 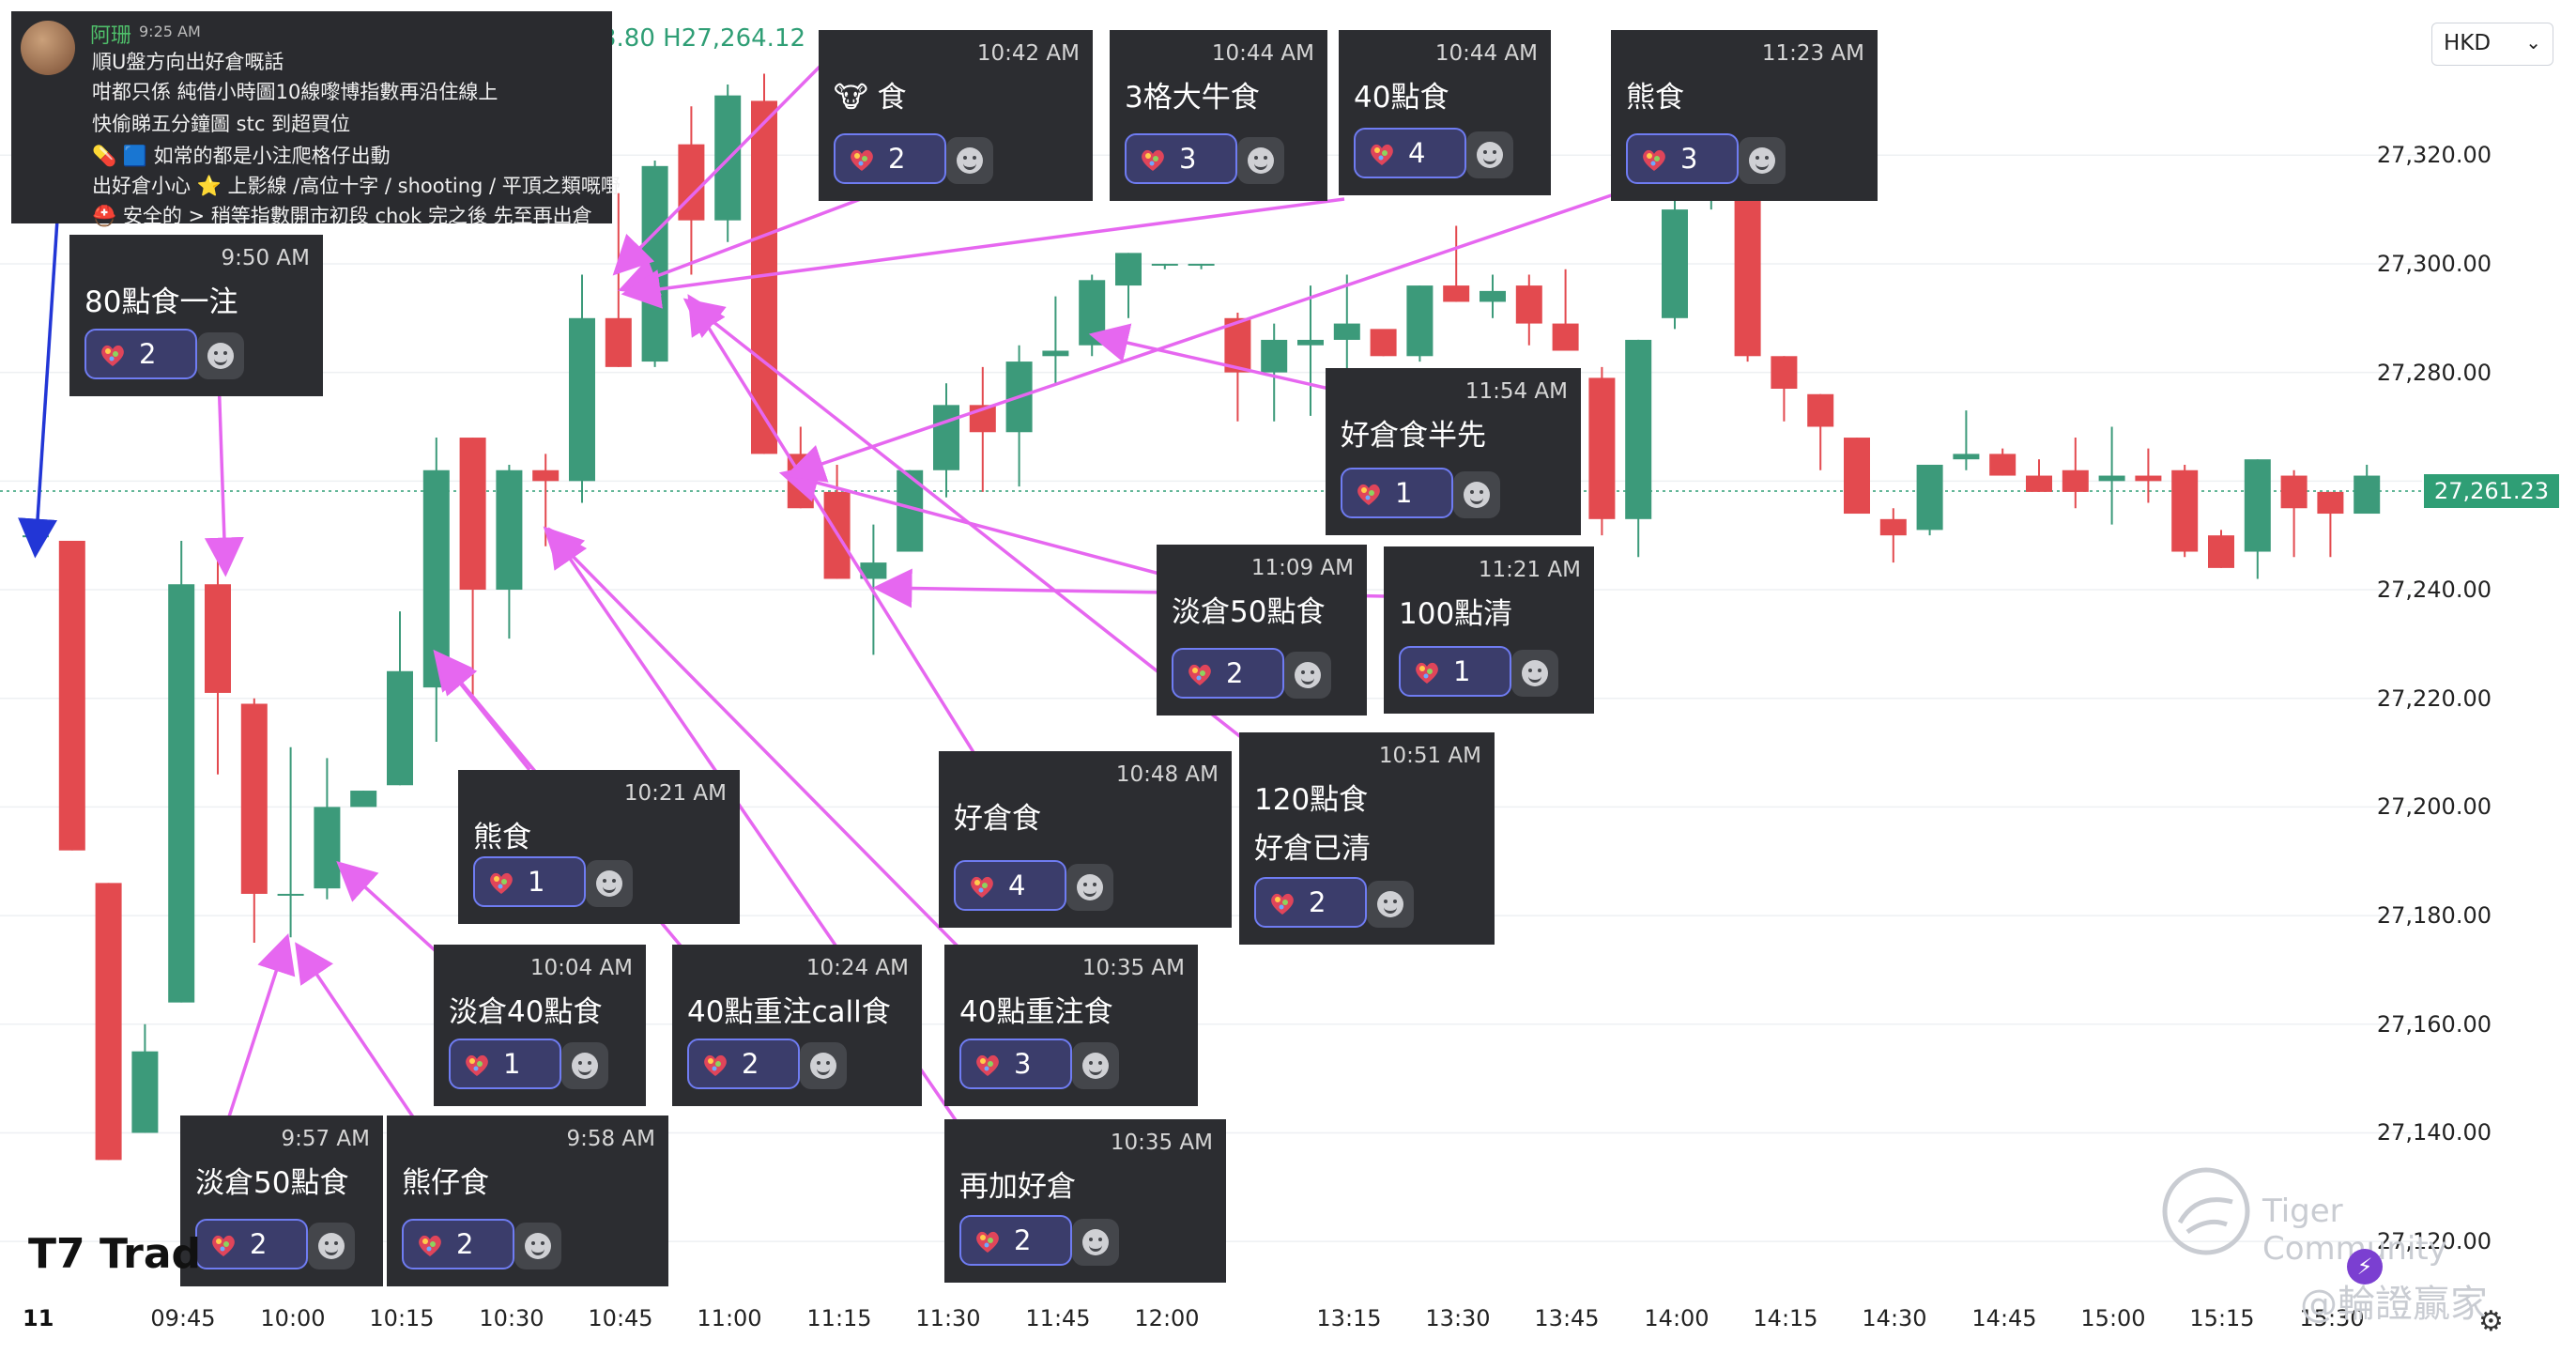 What do you see at coordinates (2434, 591) in the screenshot?
I see `y-tick-label: 27,240.00` at bounding box center [2434, 591].